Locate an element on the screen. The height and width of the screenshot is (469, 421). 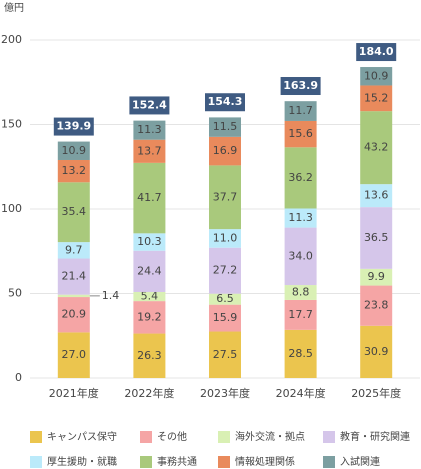
value-label: 15.2 is located at coordinates (376, 97).